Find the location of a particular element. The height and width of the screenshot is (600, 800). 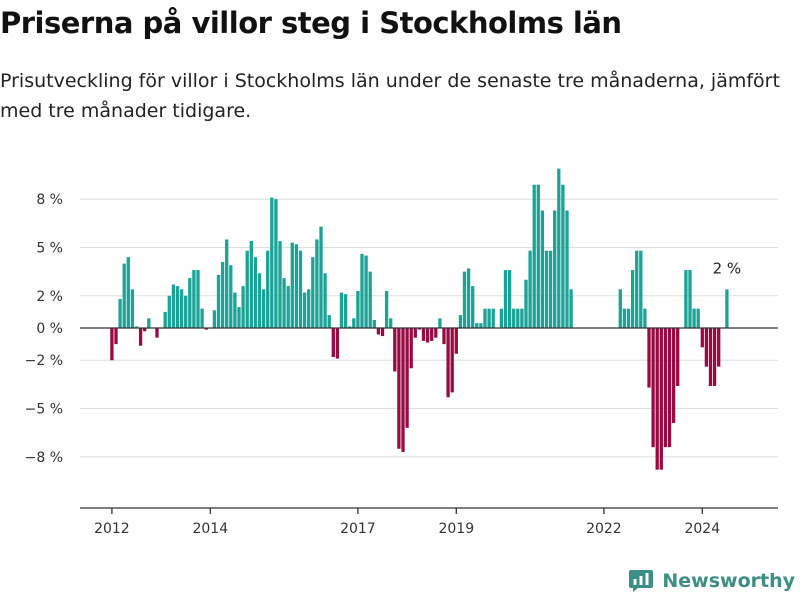

x-tick-label: 2014 is located at coordinates (210, 529).